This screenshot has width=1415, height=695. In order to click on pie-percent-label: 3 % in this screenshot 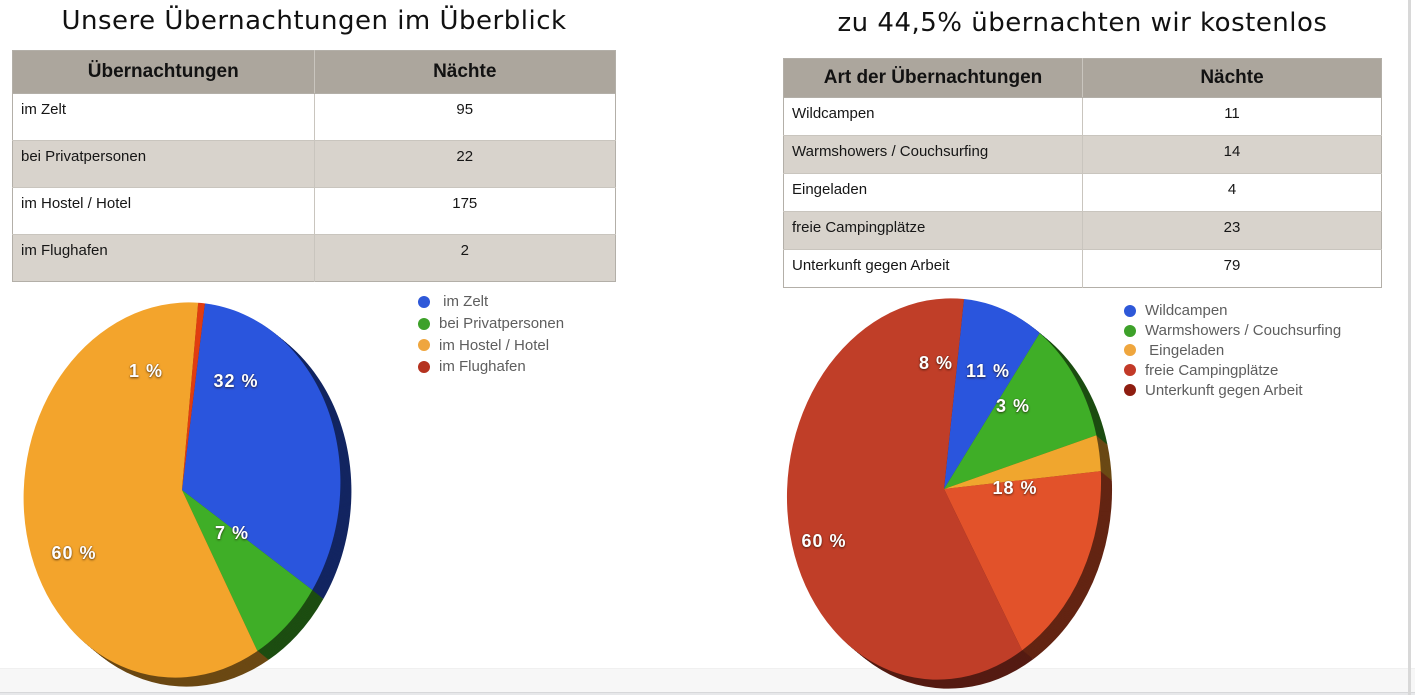, I will do `click(1013, 406)`.